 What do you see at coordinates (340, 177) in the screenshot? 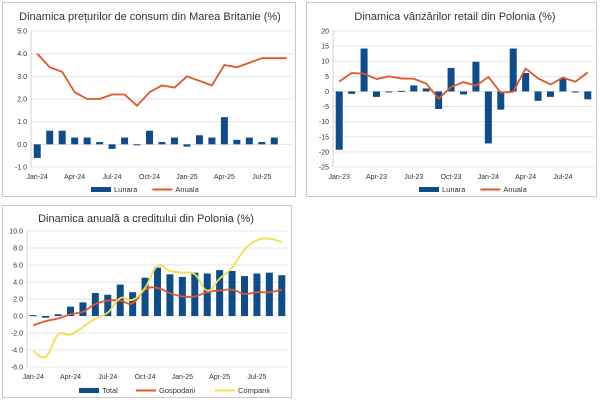
I see `x-tick-label: Jan-23` at bounding box center [340, 177].